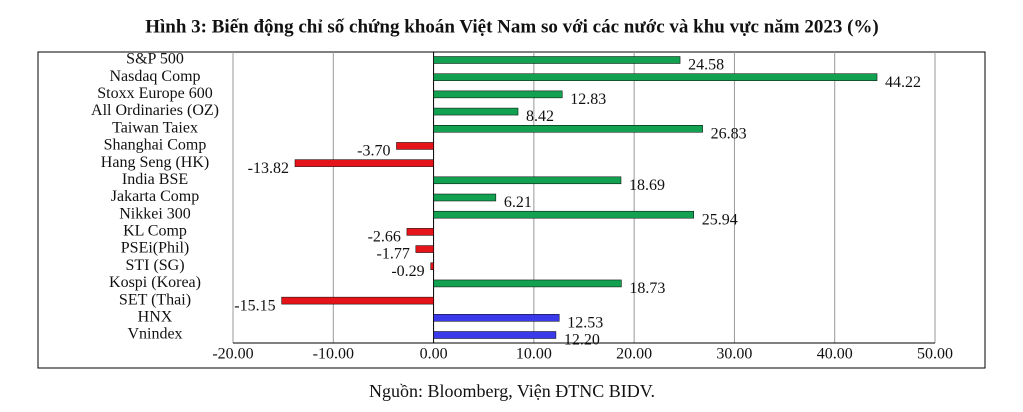  I want to click on value-label: 18.69, so click(647, 185).